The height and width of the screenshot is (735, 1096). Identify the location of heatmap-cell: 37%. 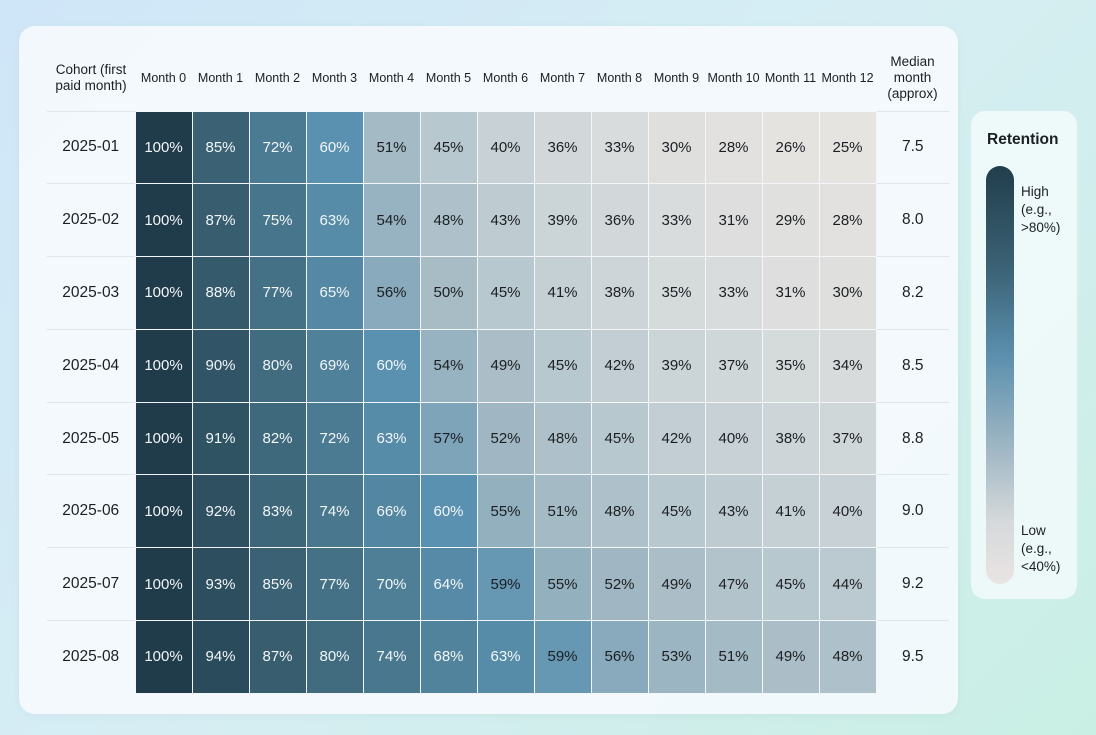
(847, 438).